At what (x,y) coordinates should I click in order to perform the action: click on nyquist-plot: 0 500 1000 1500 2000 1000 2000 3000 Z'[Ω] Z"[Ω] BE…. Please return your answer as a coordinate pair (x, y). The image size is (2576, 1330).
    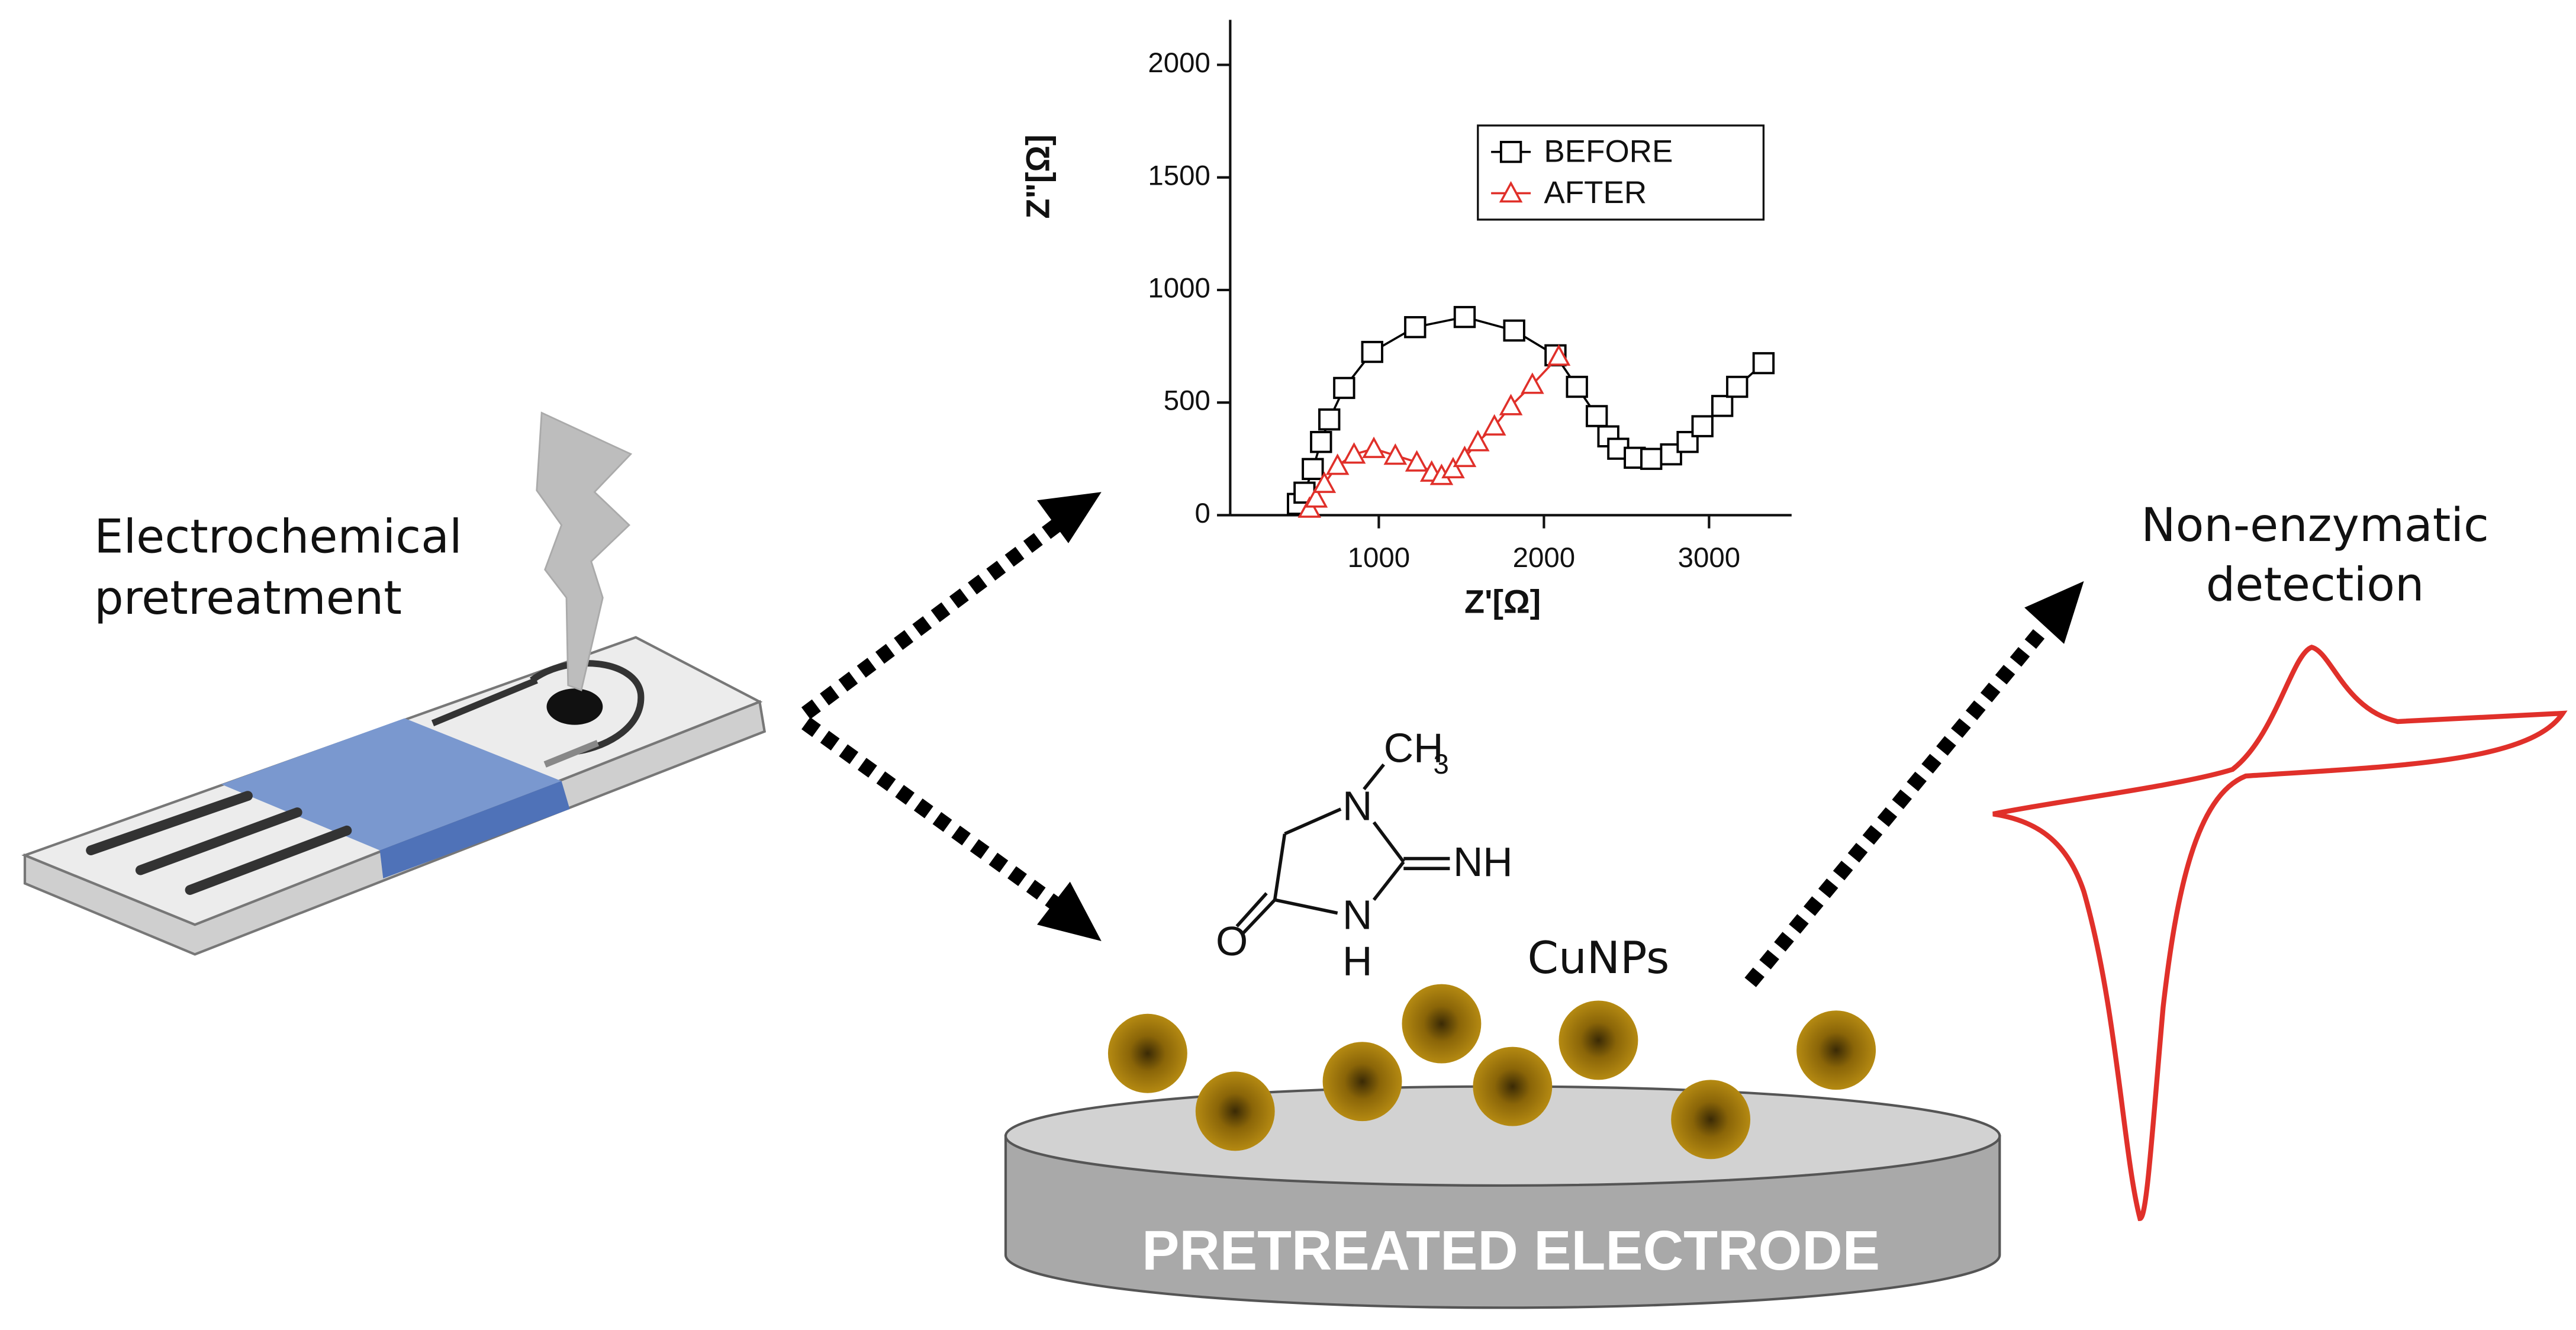
    Looking at the image, I should click on (1406, 320).